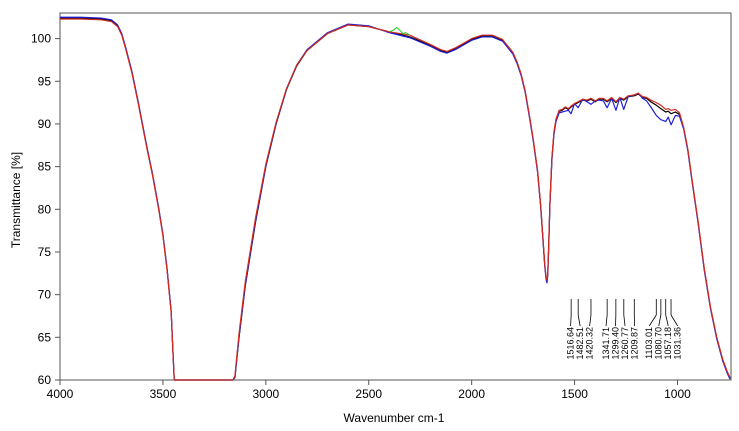 This screenshot has height=431, width=739. I want to click on x-tick-label: 1000, so click(677, 394).